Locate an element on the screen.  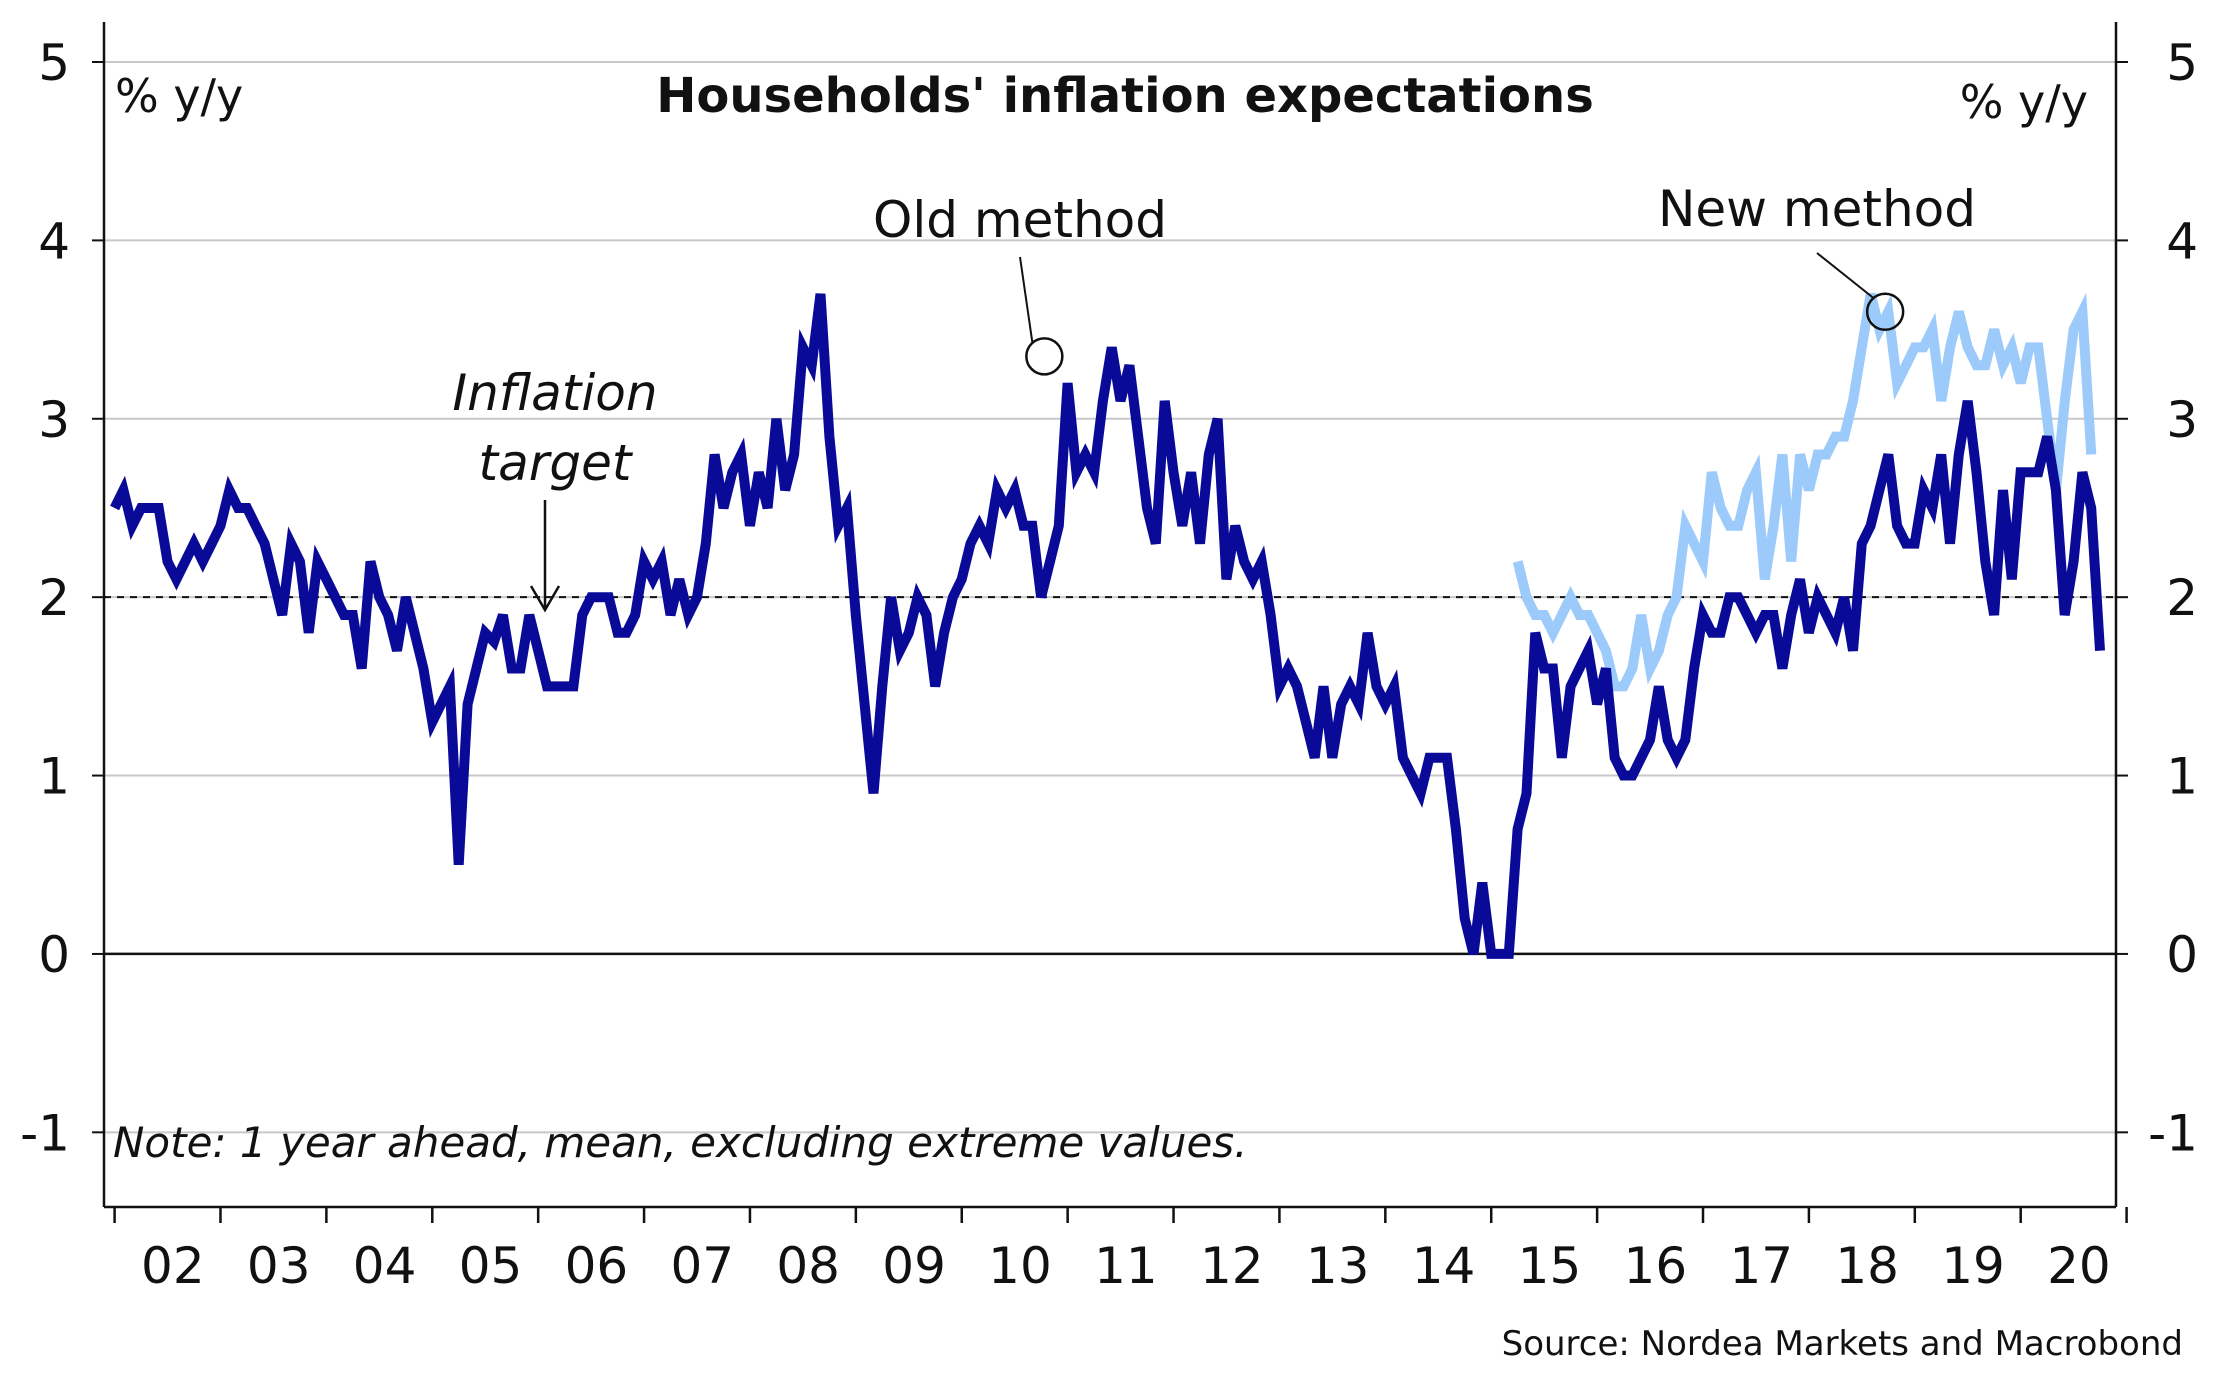
y-tick-label-left: 0 is located at coordinates (54, 955).